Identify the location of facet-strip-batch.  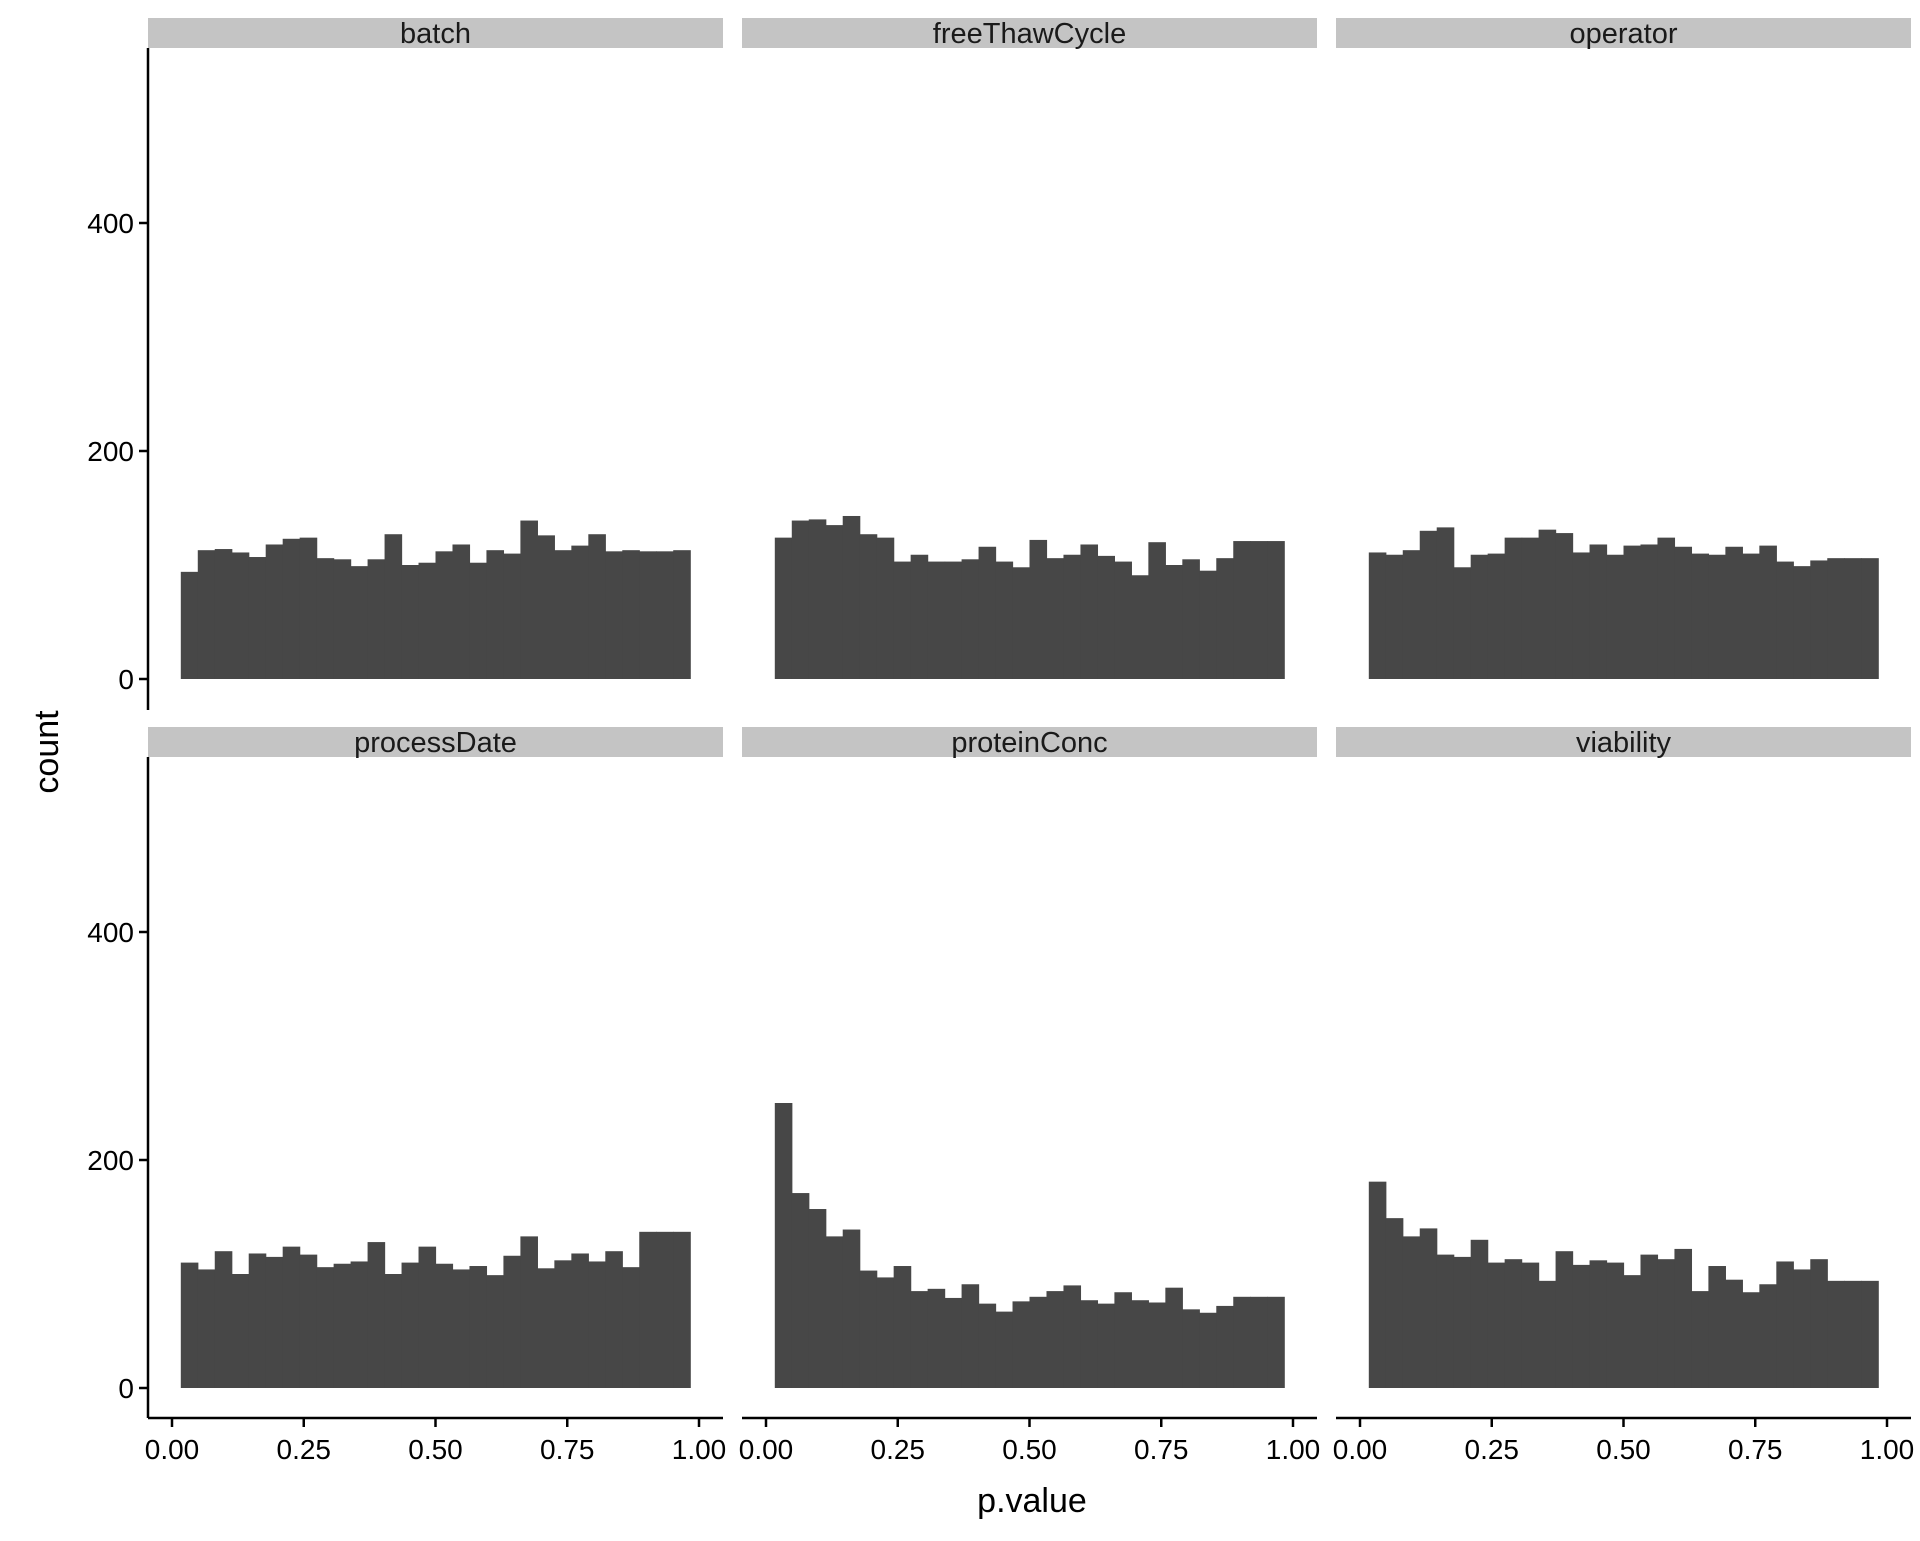
(435, 33).